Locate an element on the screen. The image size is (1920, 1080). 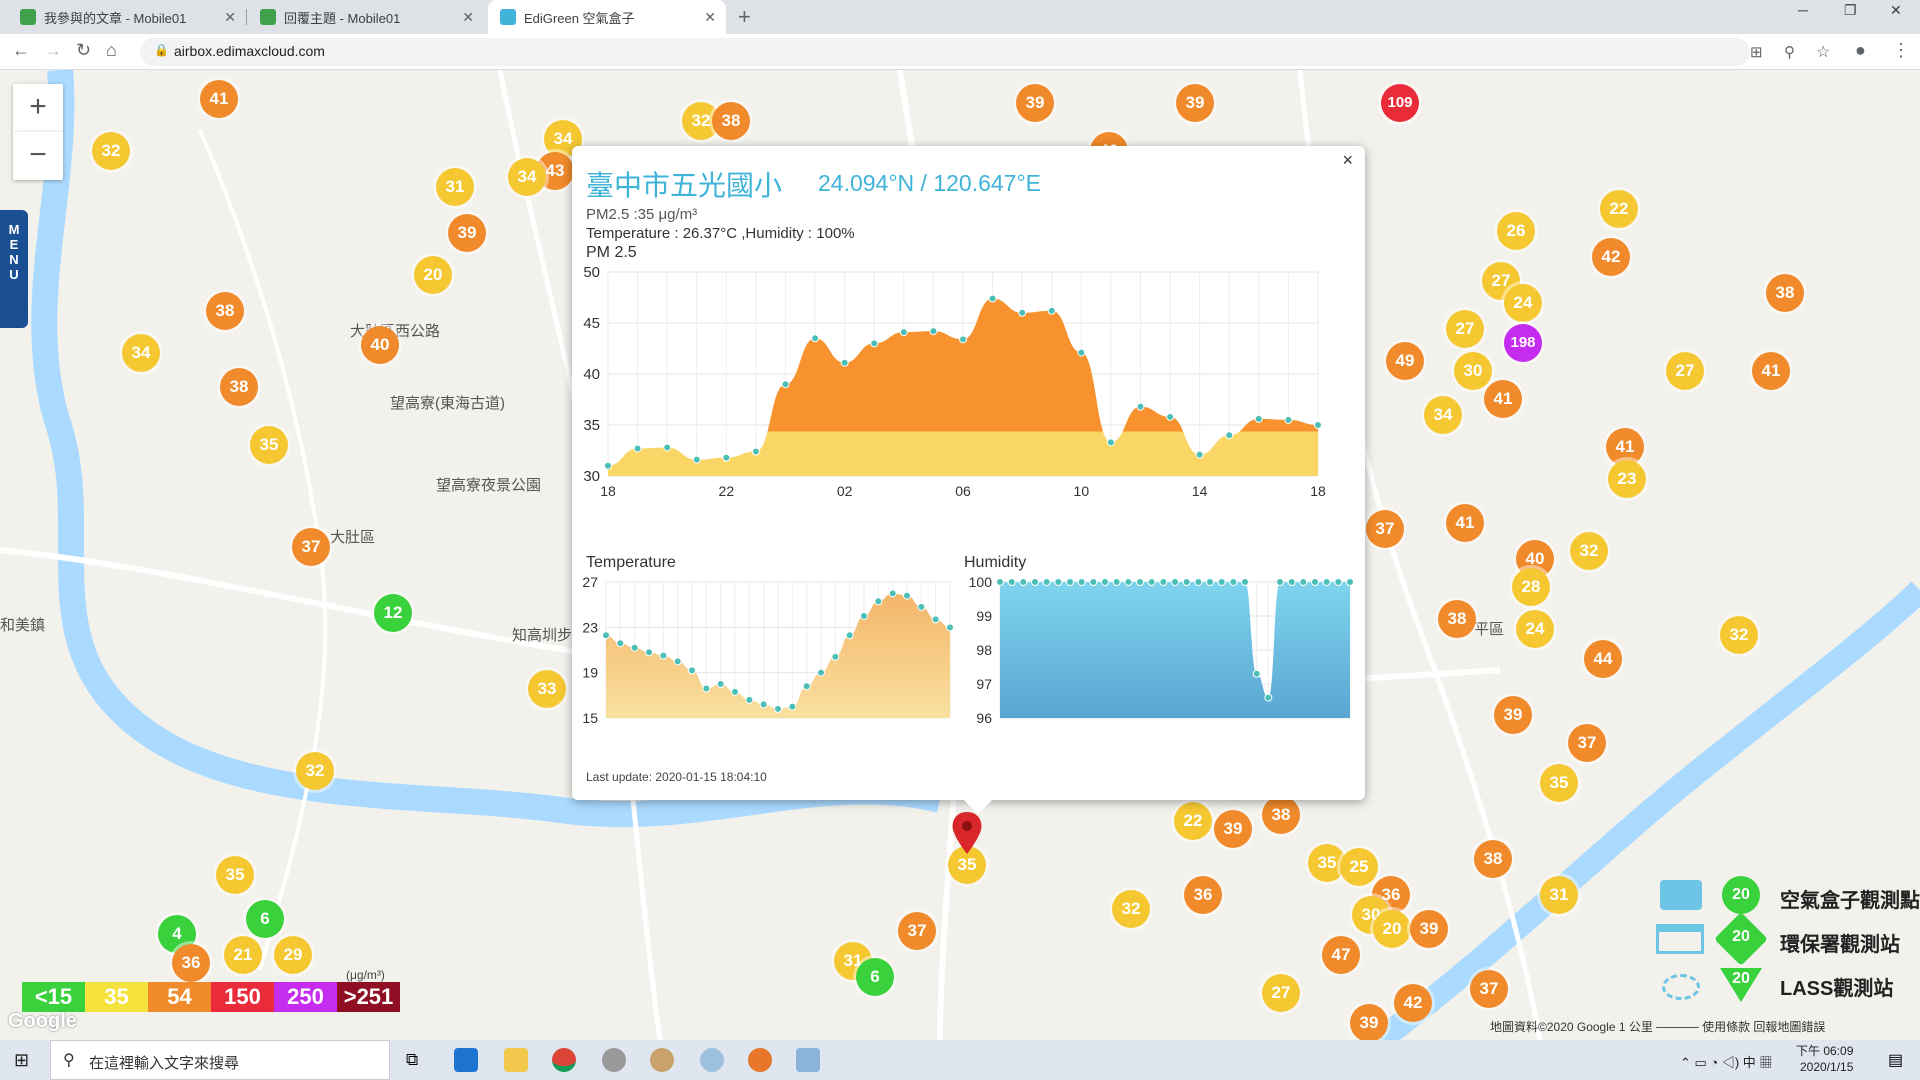
close-popup-button: × is located at coordinates (1347, 160).